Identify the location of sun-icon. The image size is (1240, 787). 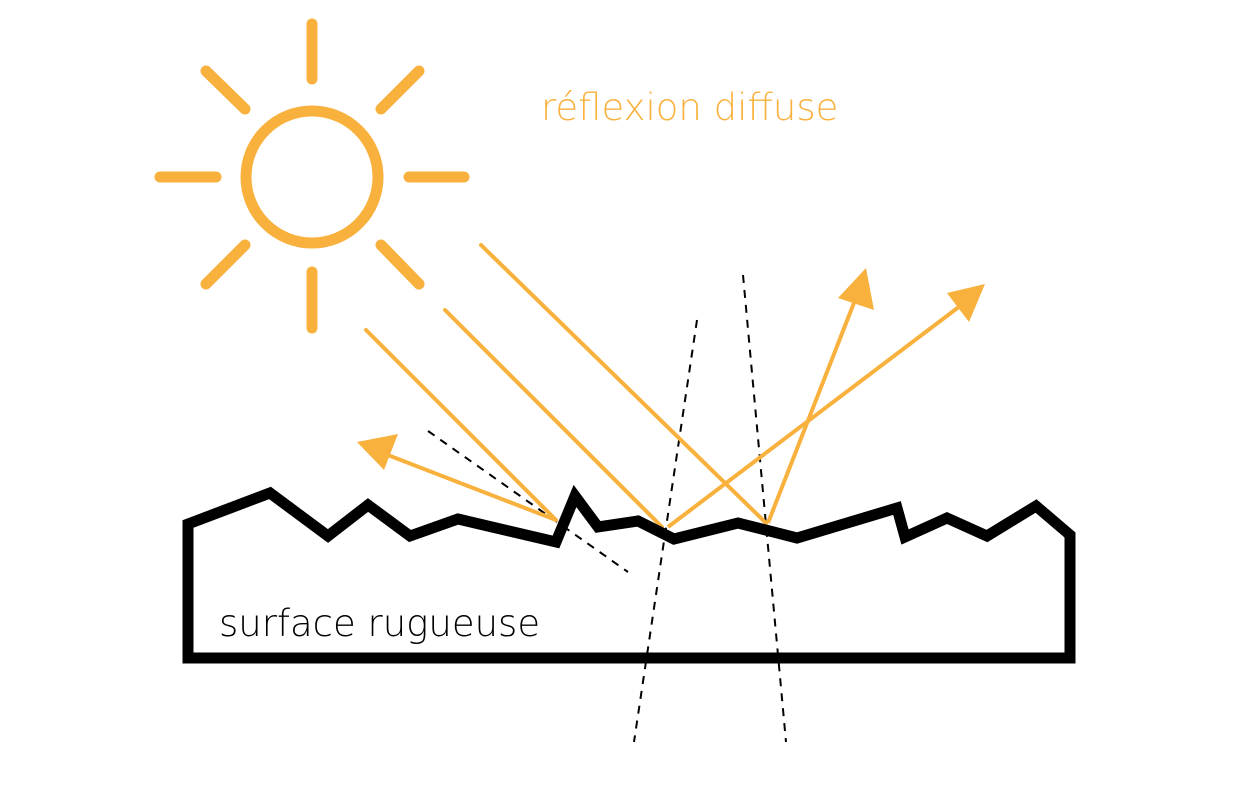
(312, 176).